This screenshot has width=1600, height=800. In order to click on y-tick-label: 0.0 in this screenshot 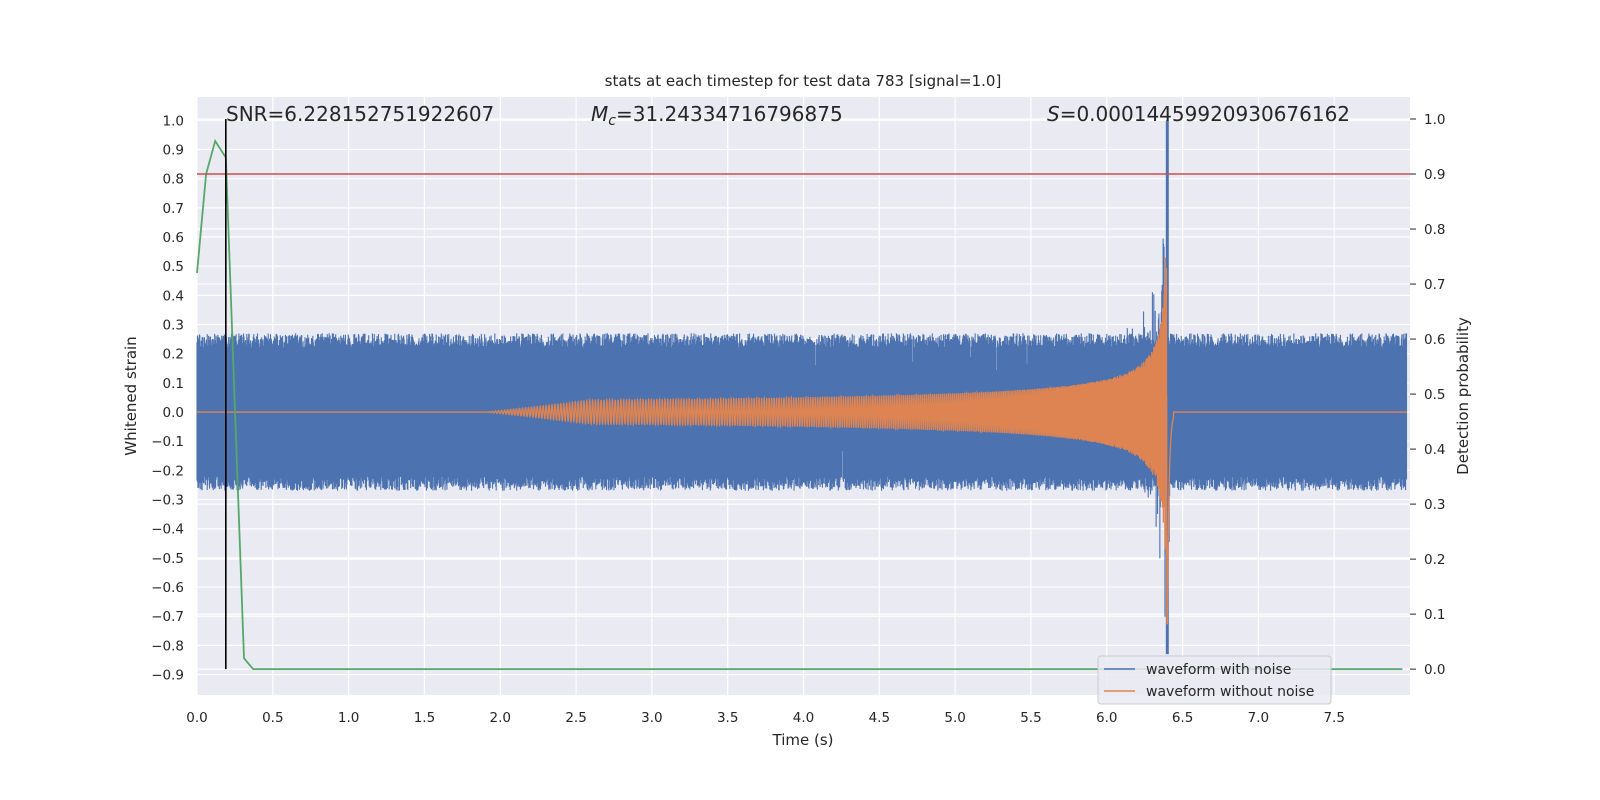, I will do `click(173, 413)`.